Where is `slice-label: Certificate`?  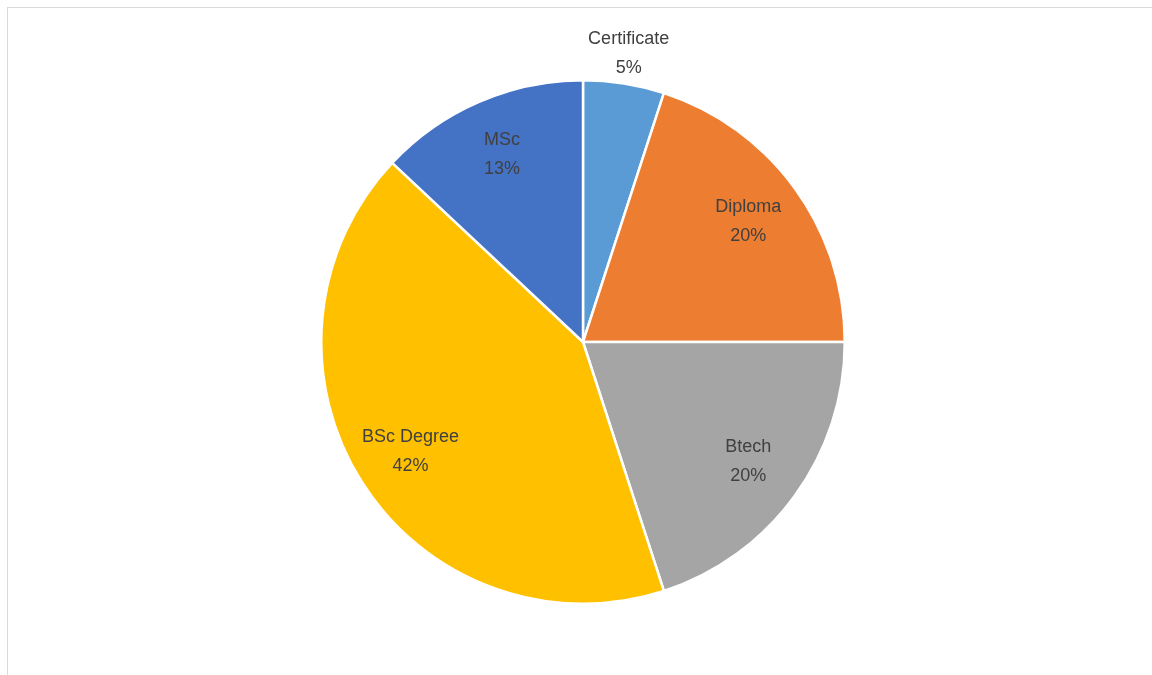
slice-label: Certificate is located at coordinates (629, 38).